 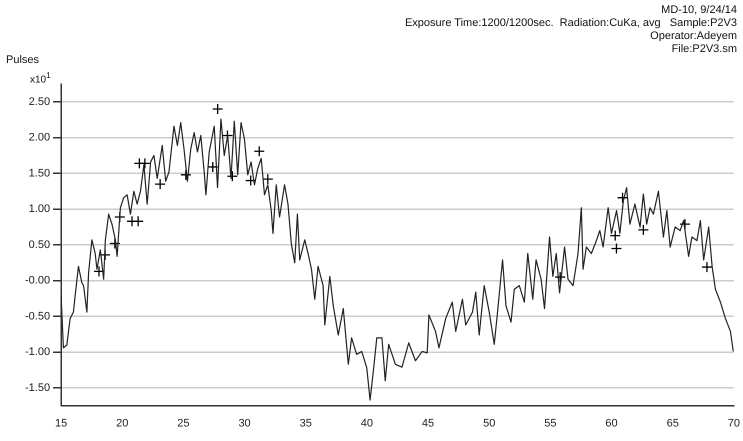 What do you see at coordinates (367, 423) in the screenshot?
I see `x-tick-label: 40` at bounding box center [367, 423].